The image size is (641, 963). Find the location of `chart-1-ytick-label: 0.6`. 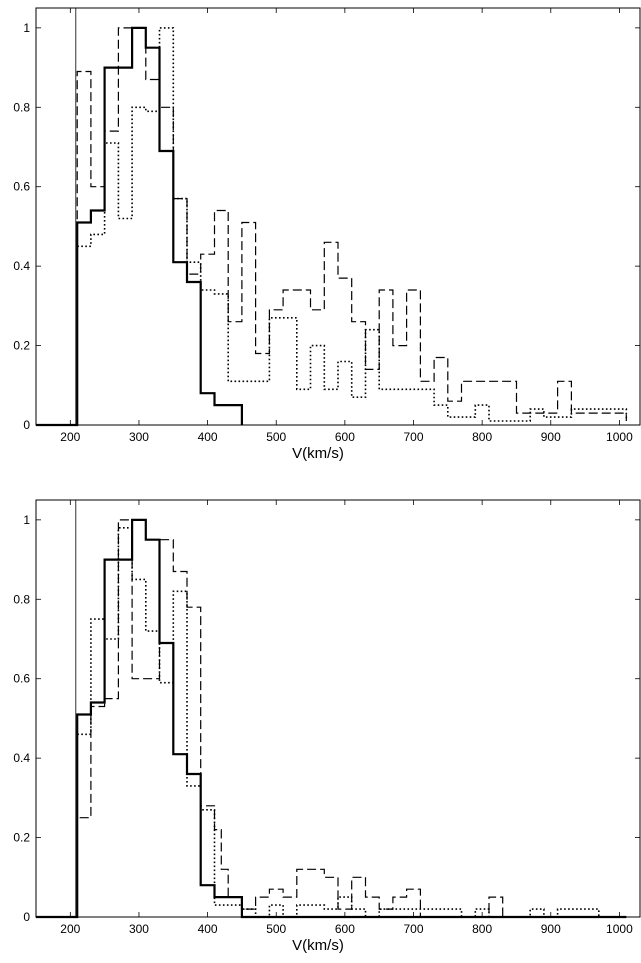

chart-1-ytick-label: 0.6 is located at coordinates (21, 187).